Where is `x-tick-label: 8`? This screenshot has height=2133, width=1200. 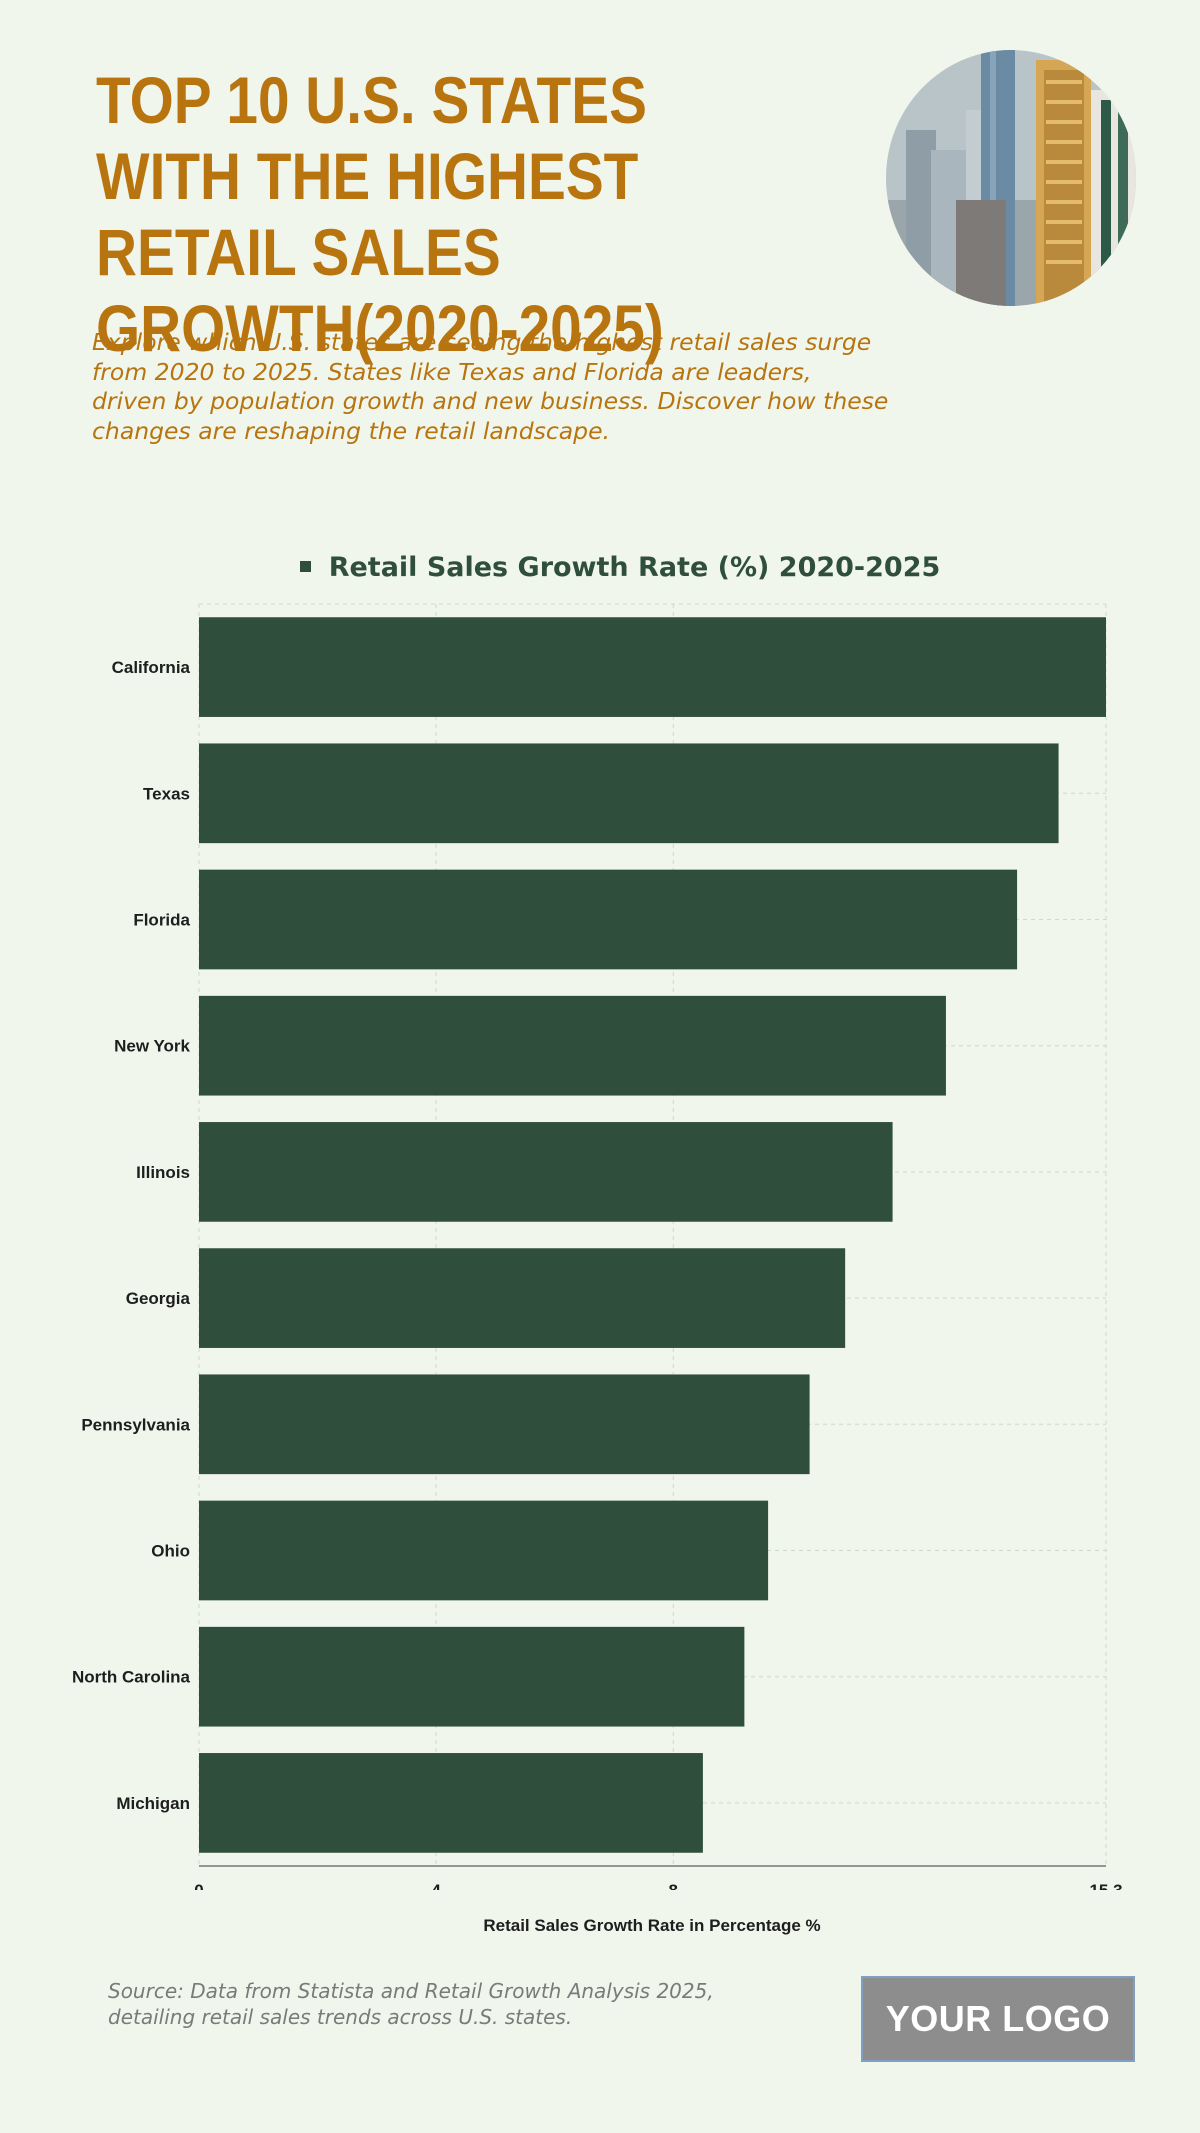
x-tick-label: 8 is located at coordinates (673, 1885).